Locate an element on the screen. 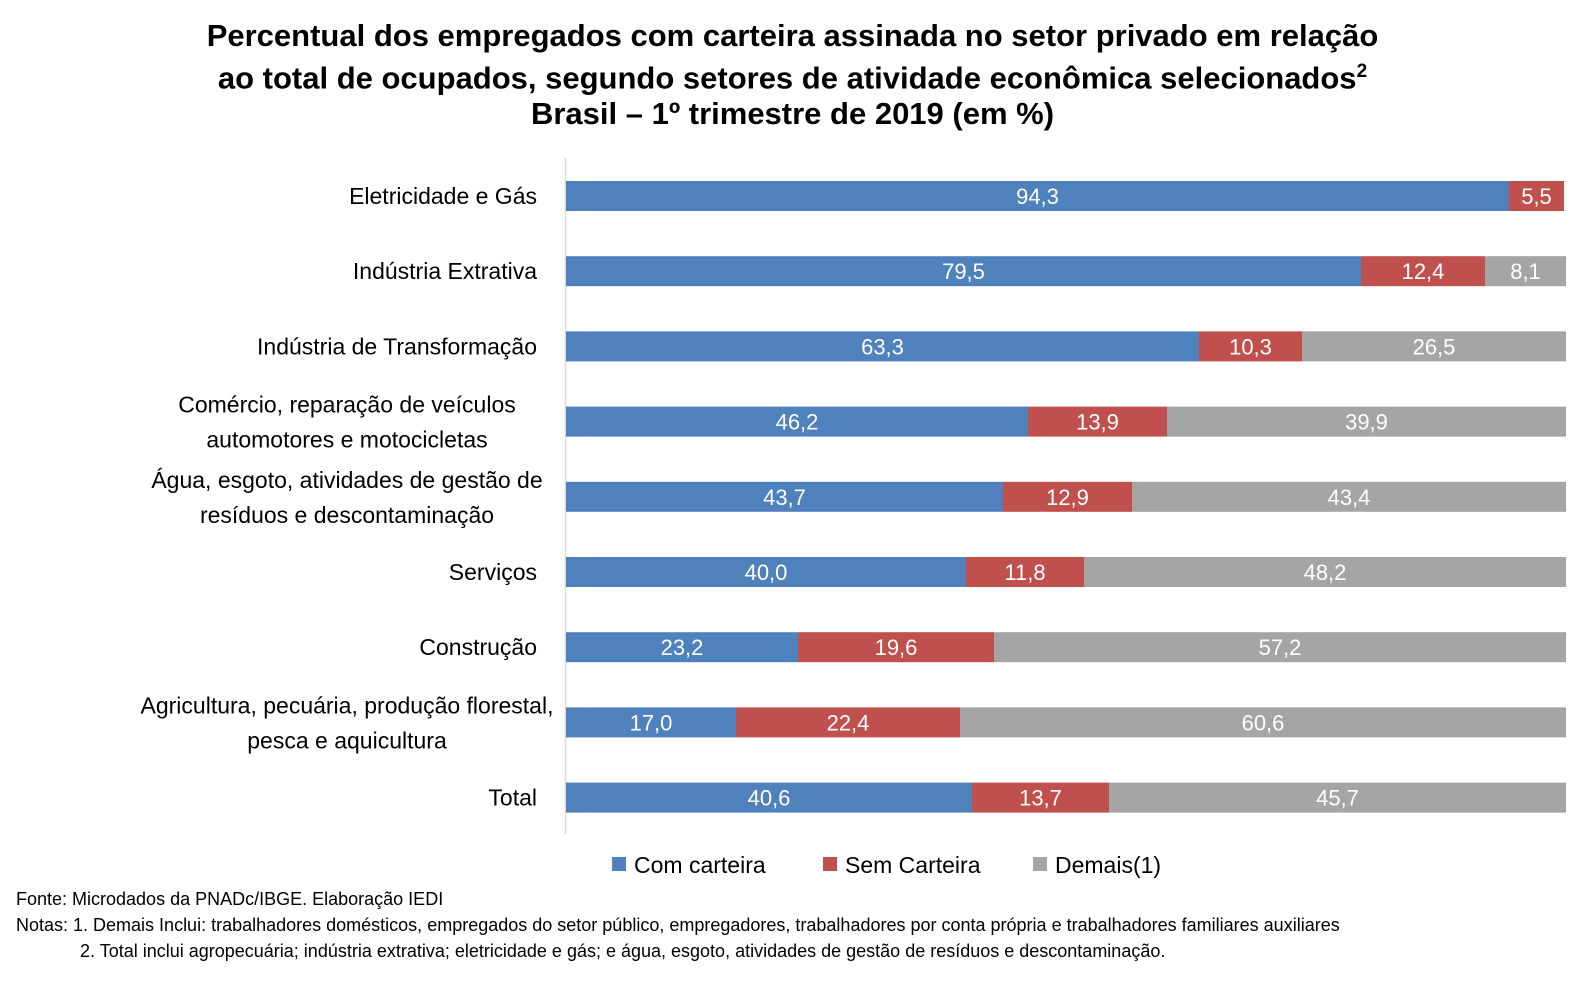 This screenshot has height=989, width=1585. category-label: resíduos e descontaminação is located at coordinates (347, 515).